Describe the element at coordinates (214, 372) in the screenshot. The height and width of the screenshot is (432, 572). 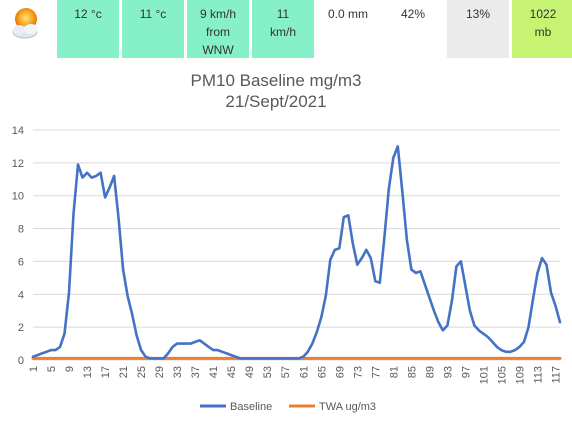
I see `x-tick-label: 41` at that location.